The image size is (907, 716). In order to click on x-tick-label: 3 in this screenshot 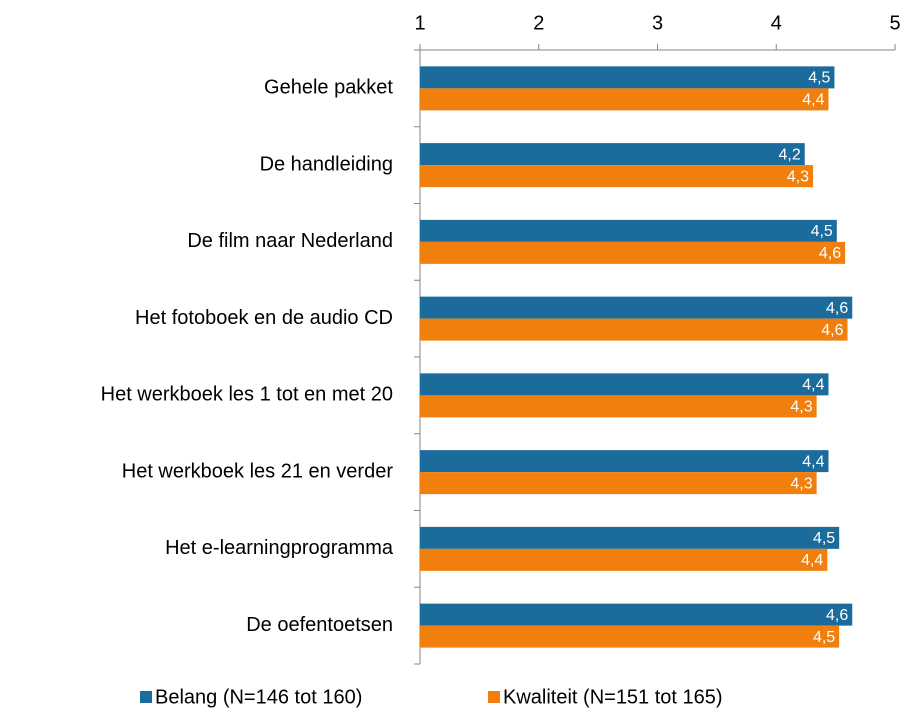, I will do `click(657, 23)`.